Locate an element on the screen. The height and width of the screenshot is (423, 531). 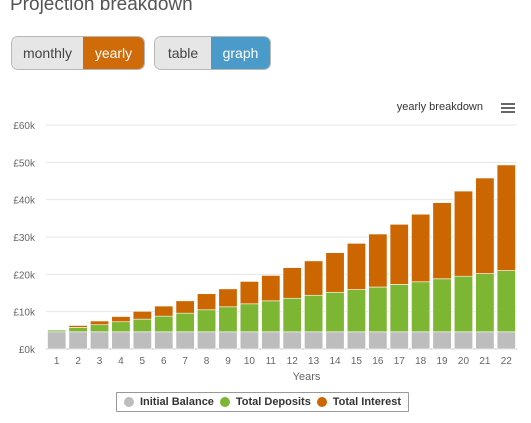
x-tick-label: 16 is located at coordinates (378, 361).